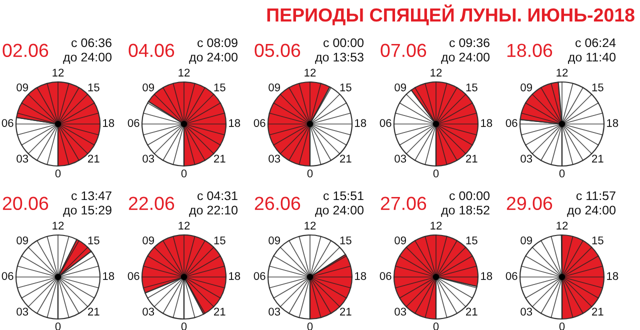  Describe the element at coordinates (25, 203) in the screenshot. I see `chart-title: 20.06` at that location.